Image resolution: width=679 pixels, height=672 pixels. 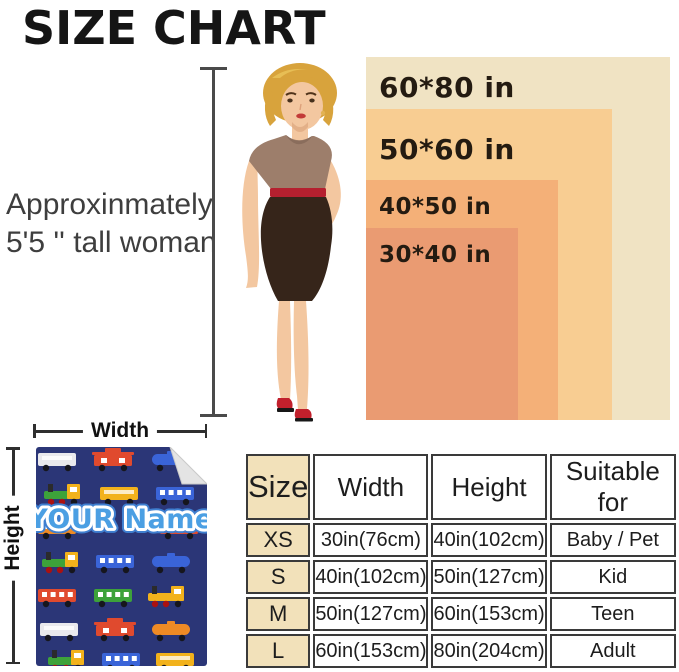 I want to click on cell-m-height: 60in(153cm), so click(x=489, y=614).